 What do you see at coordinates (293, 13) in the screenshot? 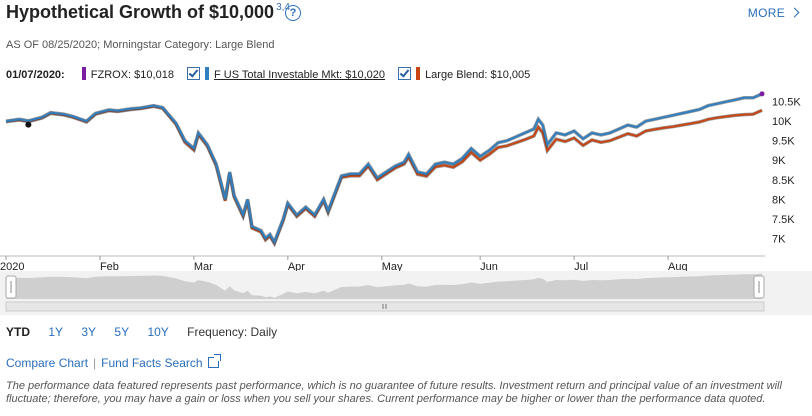
I see `help-icon: ?` at bounding box center [293, 13].